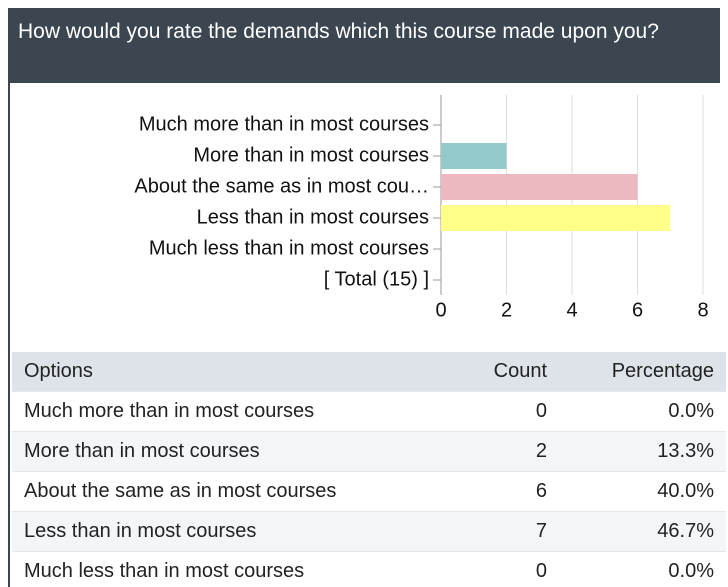 The image size is (728, 587). Describe the element at coordinates (508, 491) in the screenshot. I see `table-cell: 6` at that location.